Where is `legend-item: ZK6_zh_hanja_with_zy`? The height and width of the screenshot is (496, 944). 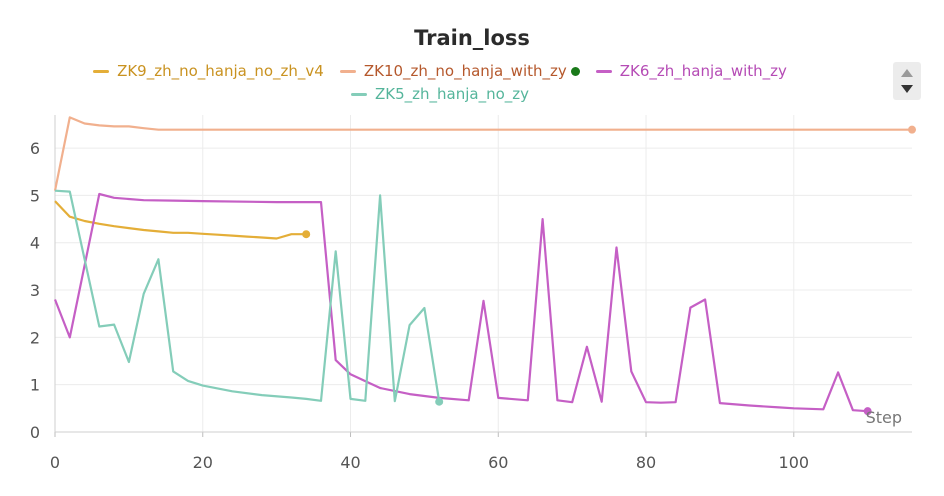 legend-item: ZK6_zh_hanja_with_zy is located at coordinates (691, 71).